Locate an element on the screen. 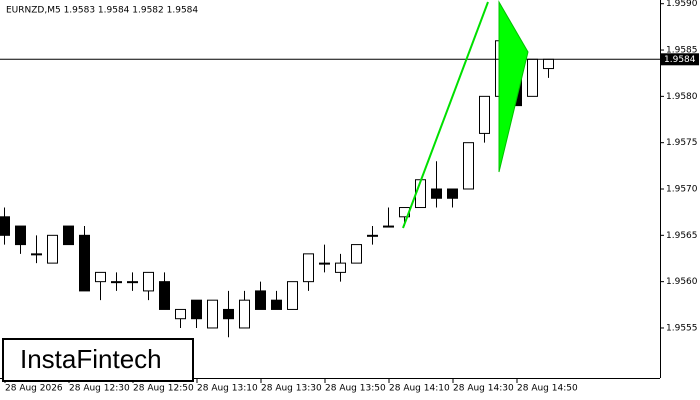  logo: InstaFintech is located at coordinates (91, 359).